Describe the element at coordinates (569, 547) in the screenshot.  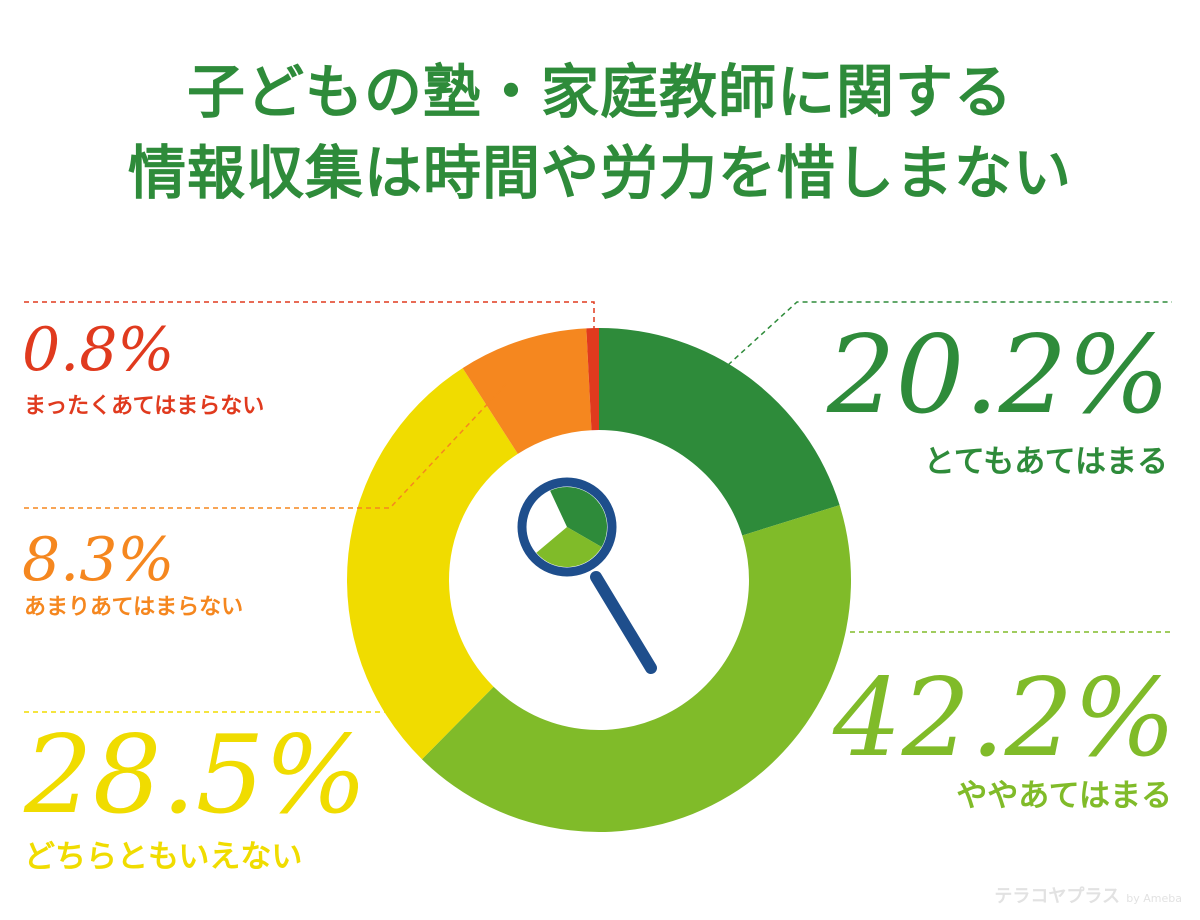
I see `icon-pie-slice-light` at that location.